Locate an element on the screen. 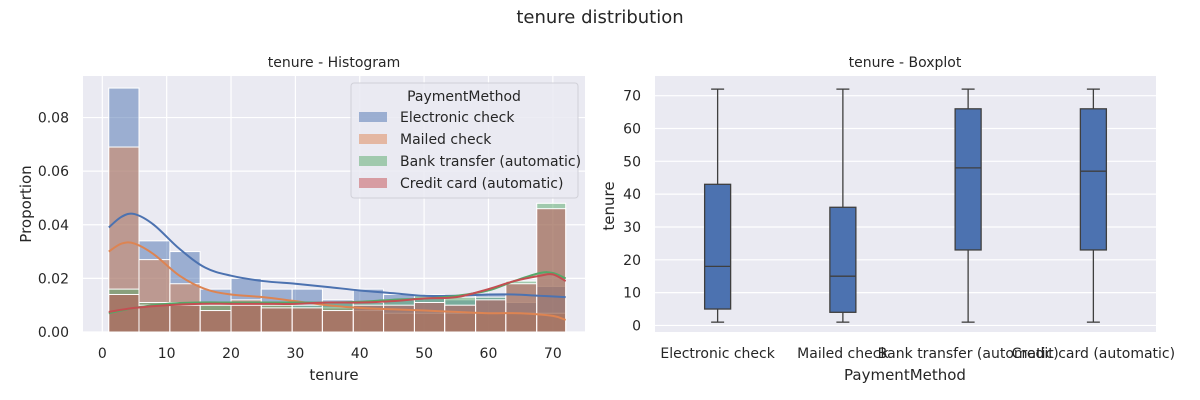 The height and width of the screenshot is (400, 1200). histogram-x-tick-label: 50 is located at coordinates (424, 354).